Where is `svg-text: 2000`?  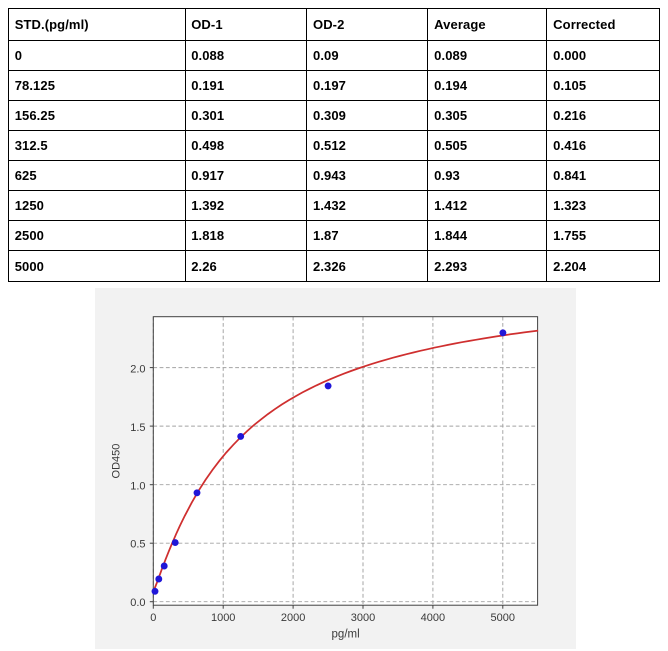 svg-text: 2000 is located at coordinates (293, 618).